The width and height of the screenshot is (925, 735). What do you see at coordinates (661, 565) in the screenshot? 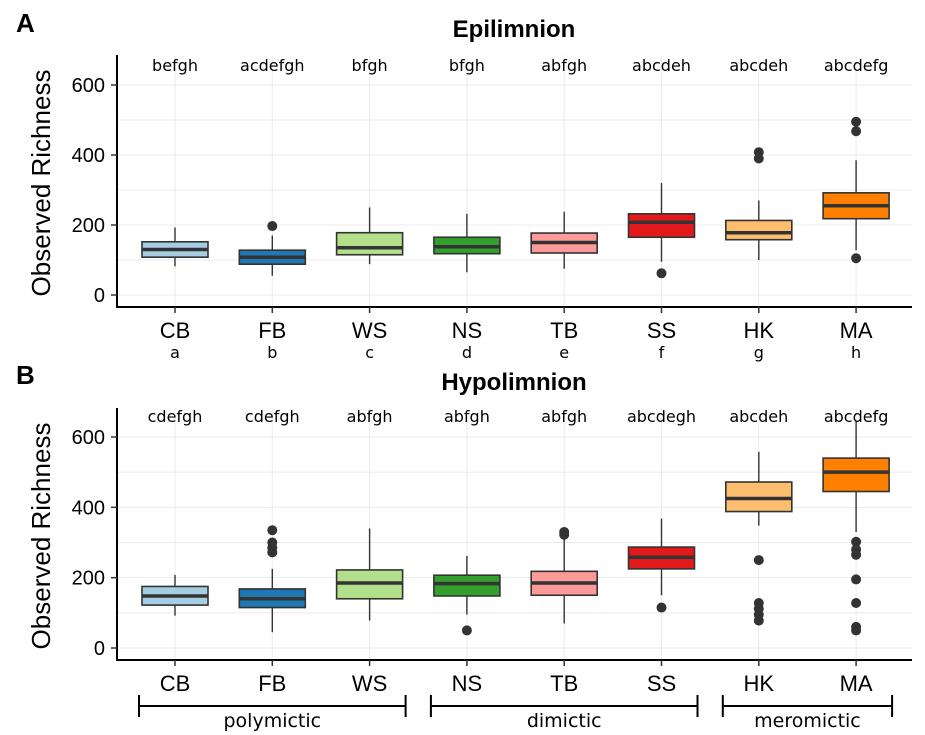
I see `box-SS` at bounding box center [661, 565].